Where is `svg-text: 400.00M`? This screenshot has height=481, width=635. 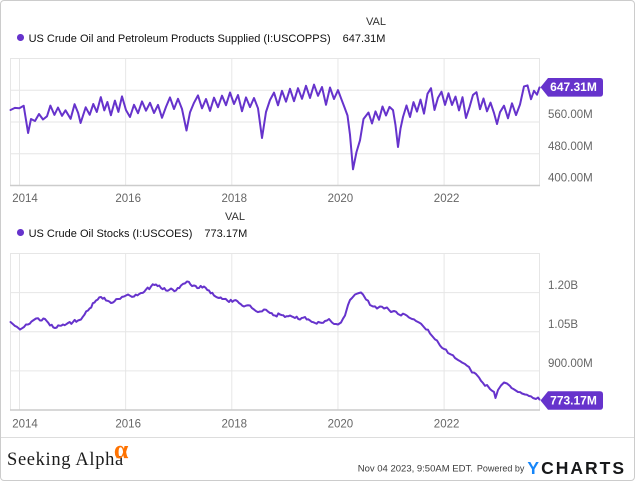
svg-text: 400.00M is located at coordinates (570, 179).